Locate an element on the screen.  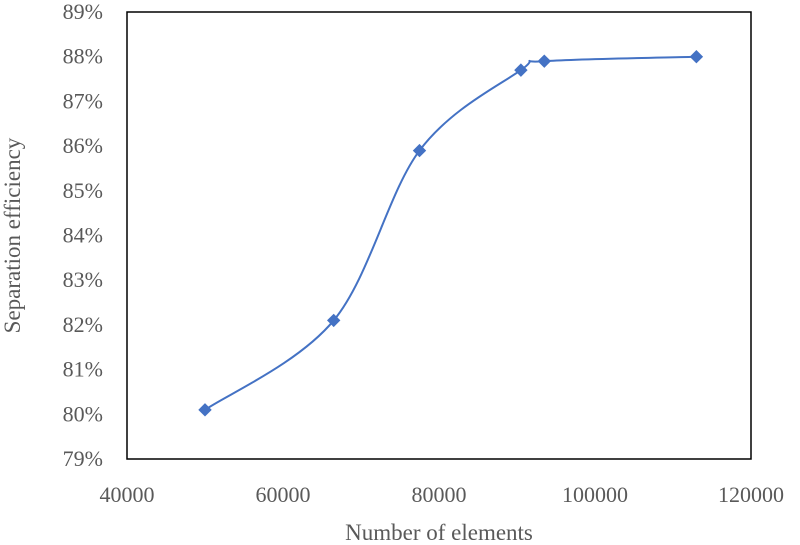
y-tick-label: 87% is located at coordinates (83, 100).